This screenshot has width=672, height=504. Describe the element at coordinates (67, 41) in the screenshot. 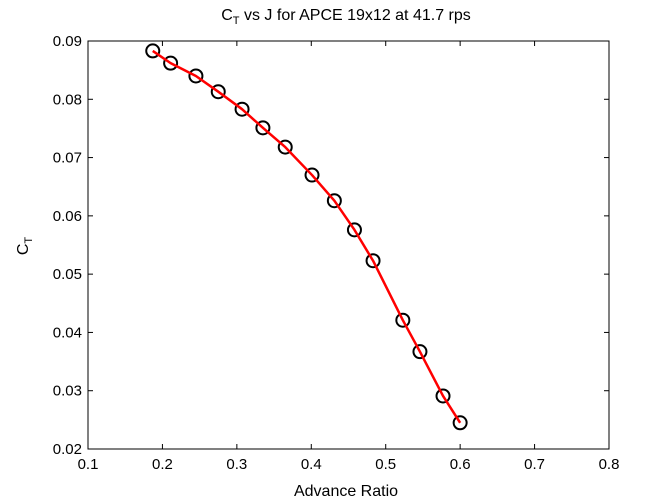

I see `y-tick-label: 0.09` at that location.